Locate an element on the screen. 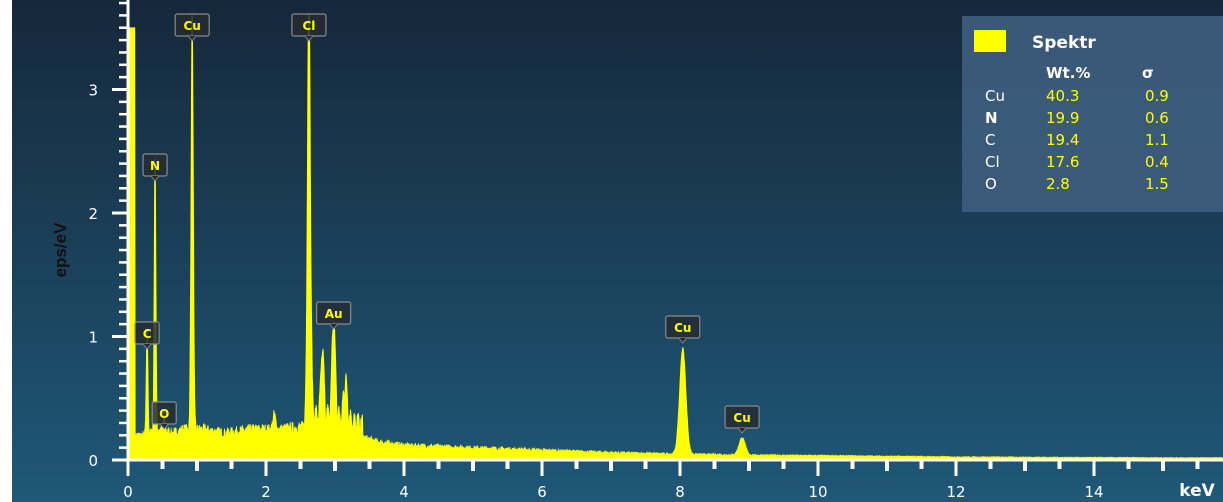  peak-label-text: O is located at coordinates (164, 414).